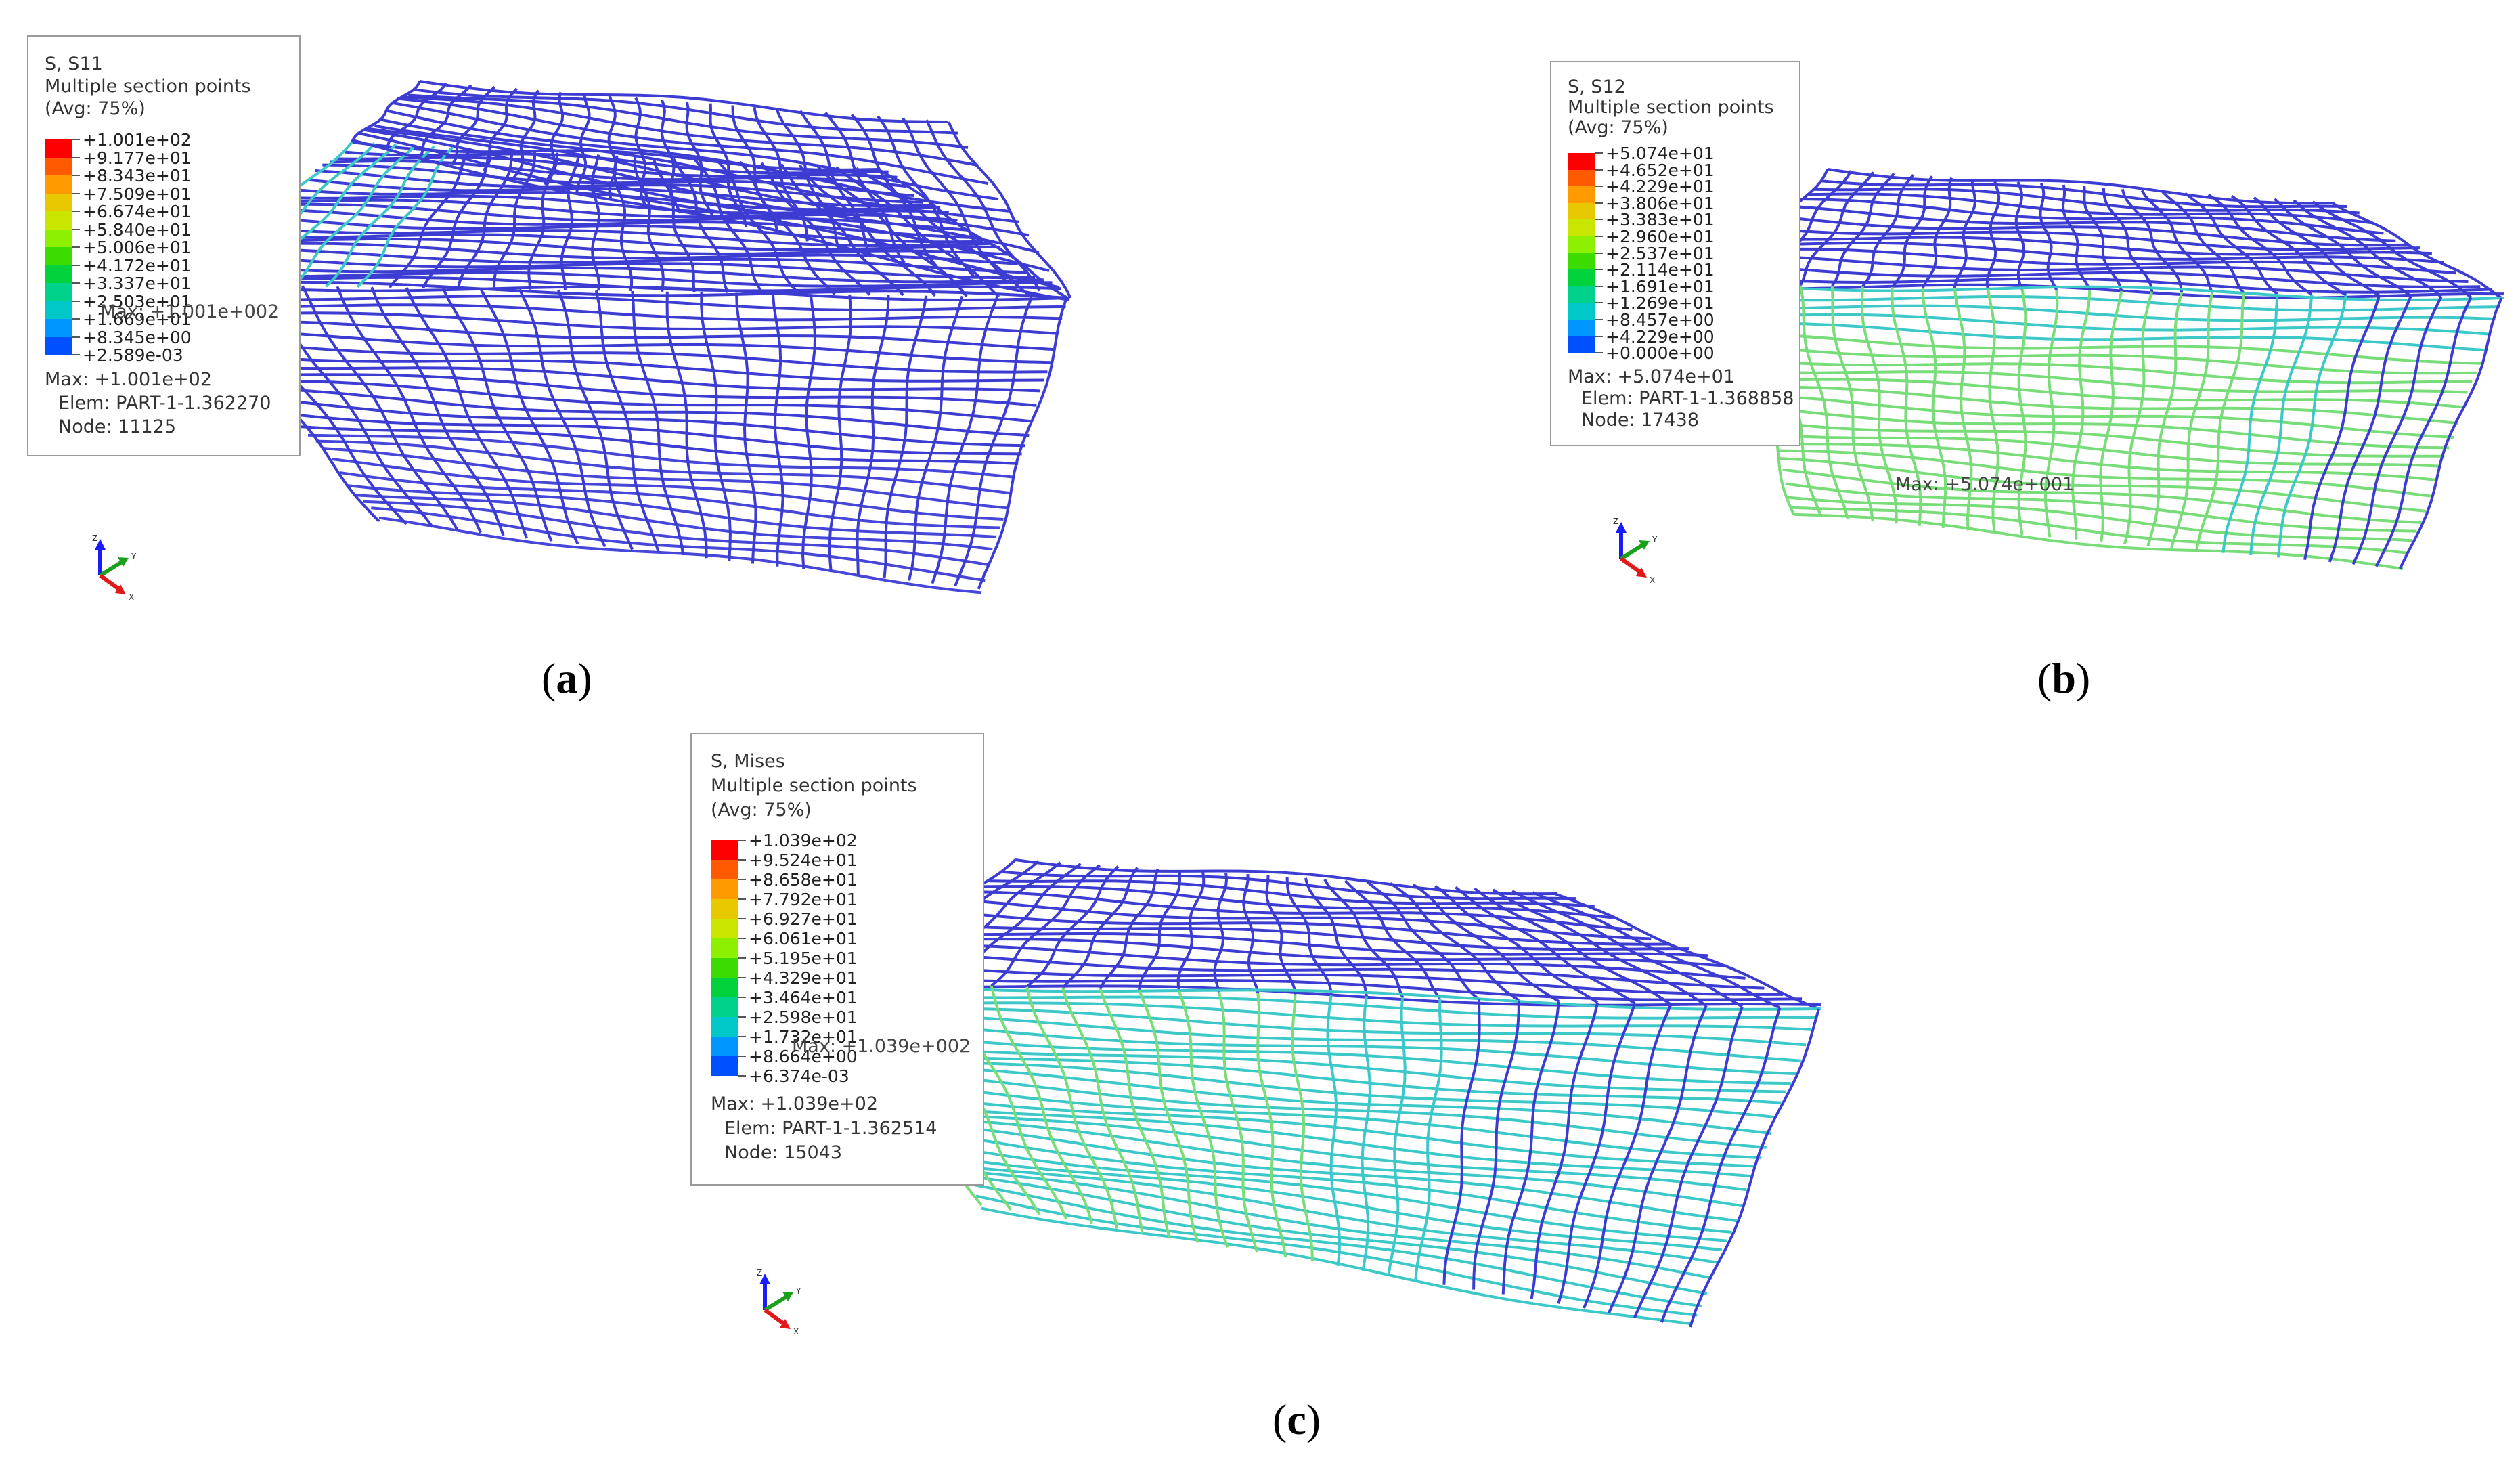 This screenshot has height=1457, width=2520. What do you see at coordinates (1597, 87) in the screenshot?
I see `legend-variable-b: S, S12` at bounding box center [1597, 87].